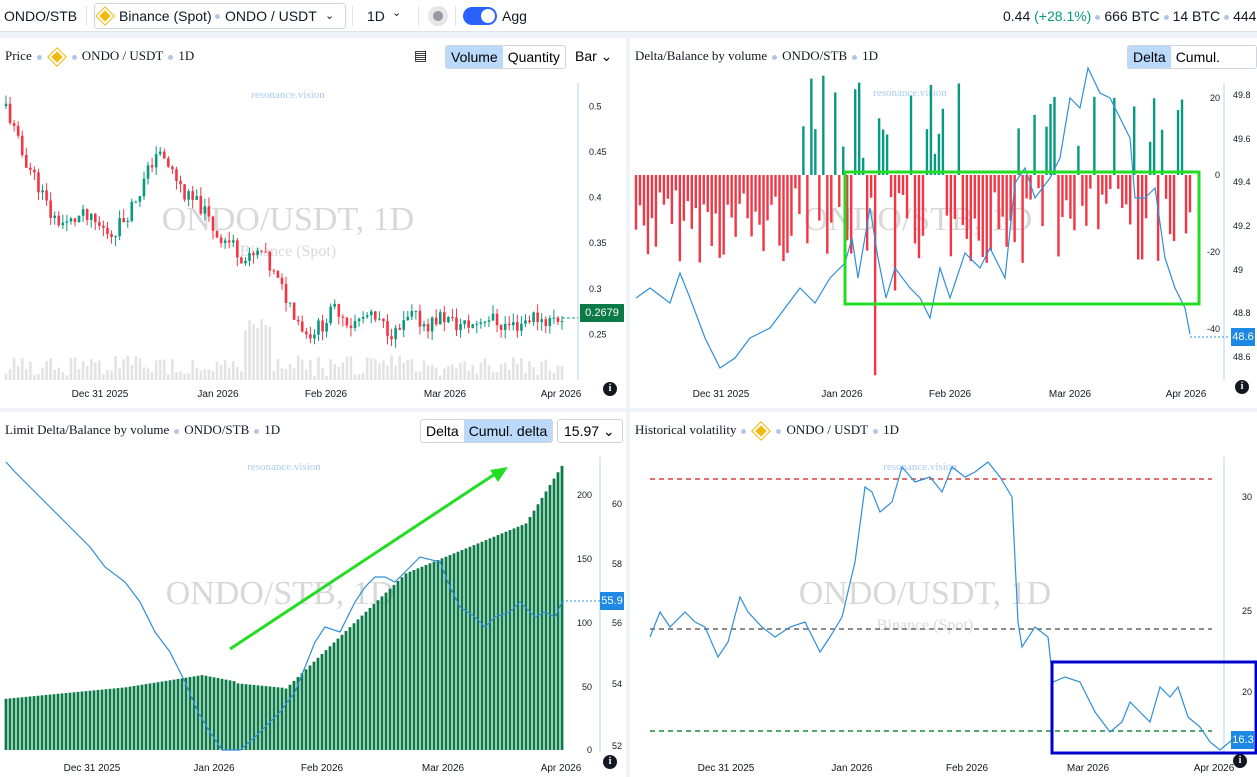 This screenshot has width=1257, height=777. What do you see at coordinates (617, 746) in the screenshot?
I see `y-right-tick: 52` at bounding box center [617, 746].